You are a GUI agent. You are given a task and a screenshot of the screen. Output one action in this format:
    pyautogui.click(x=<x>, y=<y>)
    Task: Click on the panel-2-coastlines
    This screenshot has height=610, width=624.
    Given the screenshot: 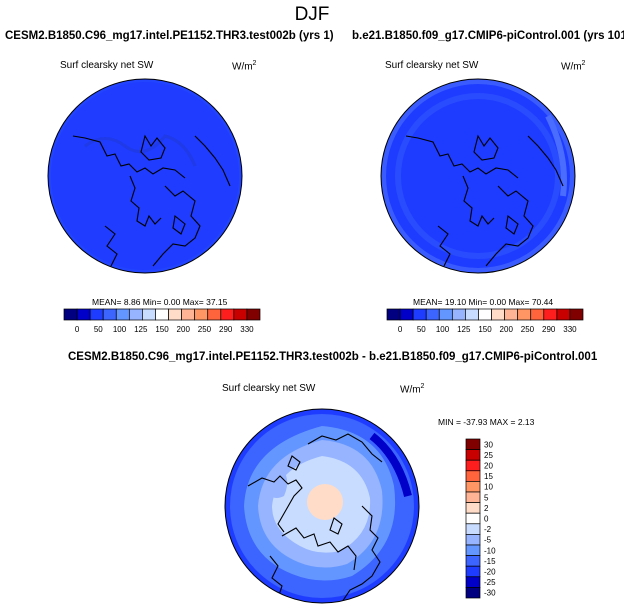 What is the action you would take?
    pyautogui.click(x=484, y=200)
    